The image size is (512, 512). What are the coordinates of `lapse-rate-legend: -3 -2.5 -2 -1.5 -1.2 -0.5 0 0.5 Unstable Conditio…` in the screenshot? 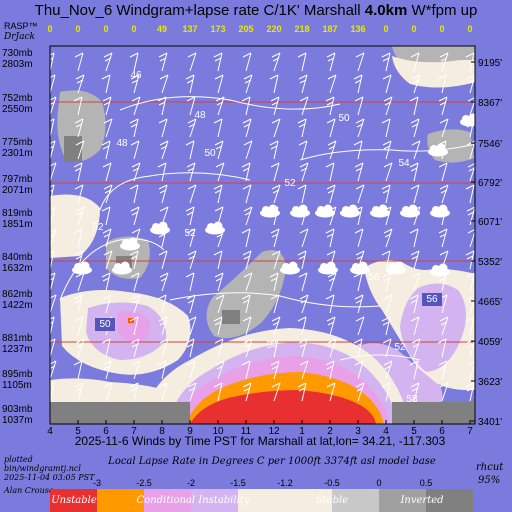 It's located at (261, 495).